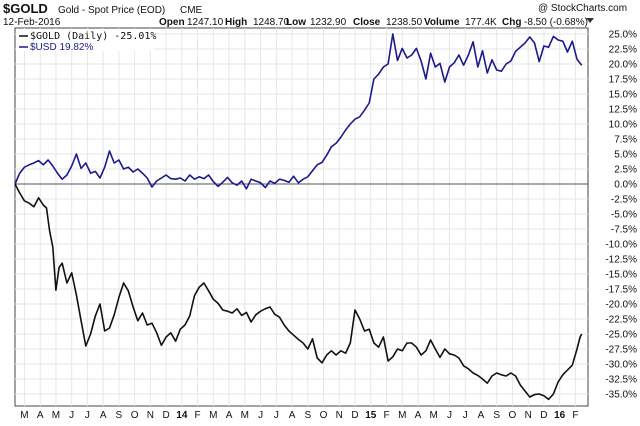  Describe the element at coordinates (621, 350) in the screenshot. I see `y-tick-label: -27.5%` at that location.